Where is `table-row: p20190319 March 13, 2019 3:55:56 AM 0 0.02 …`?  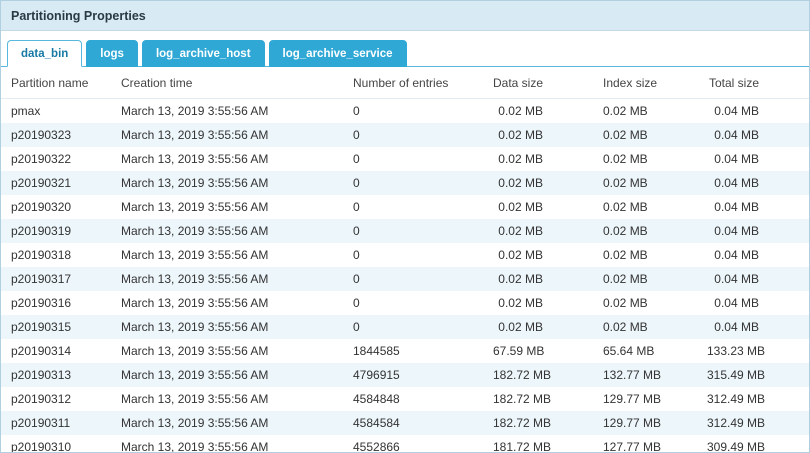
table-row: p20190319 March 13, 2019 3:55:56 AM 0 0.02 … is located at coordinates (405, 231).